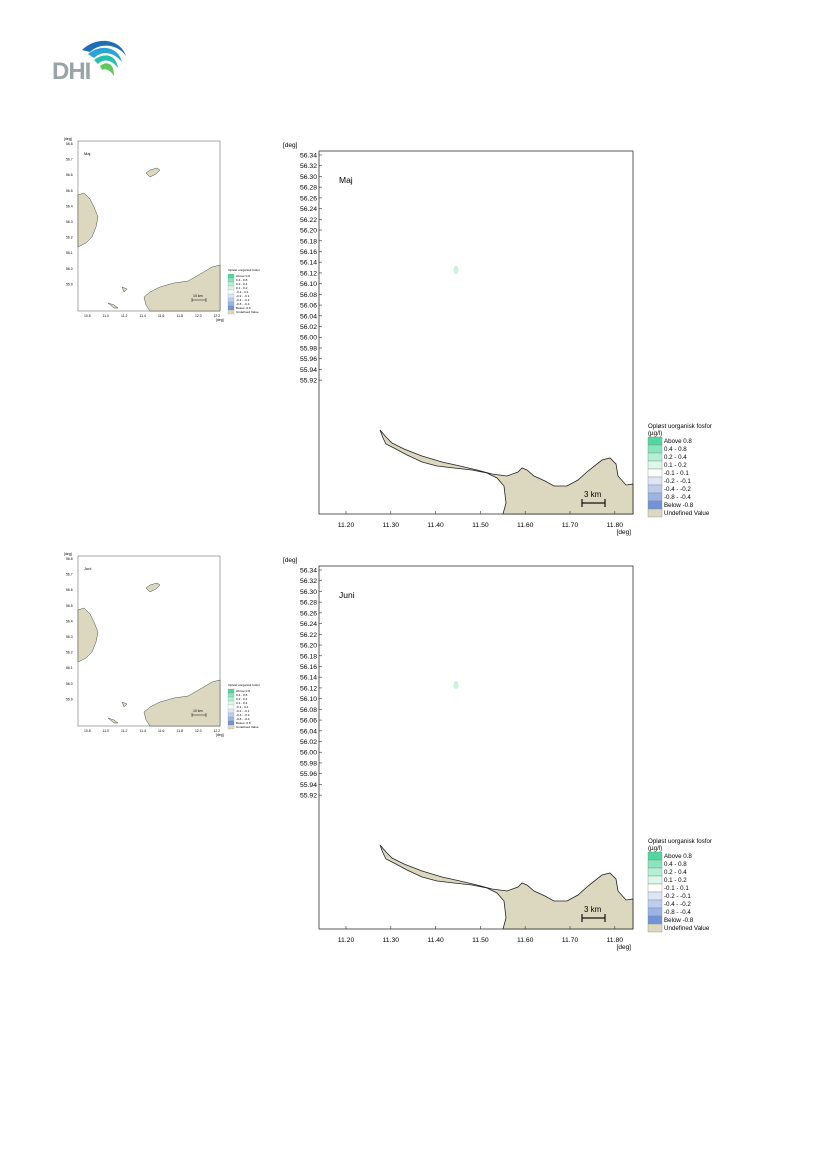 Image resolution: width=827 pixels, height=1169 pixels. What do you see at coordinates (308, 156) in the screenshot?
I see `lat-tick-label: 56.34` at bounding box center [308, 156].